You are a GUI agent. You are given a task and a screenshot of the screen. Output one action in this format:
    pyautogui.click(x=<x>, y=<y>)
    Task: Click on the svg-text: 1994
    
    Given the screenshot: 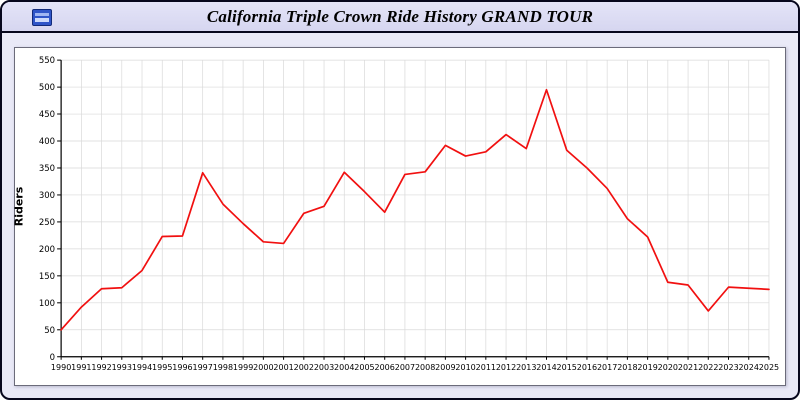 What is the action you would take?
    pyautogui.click(x=142, y=367)
    